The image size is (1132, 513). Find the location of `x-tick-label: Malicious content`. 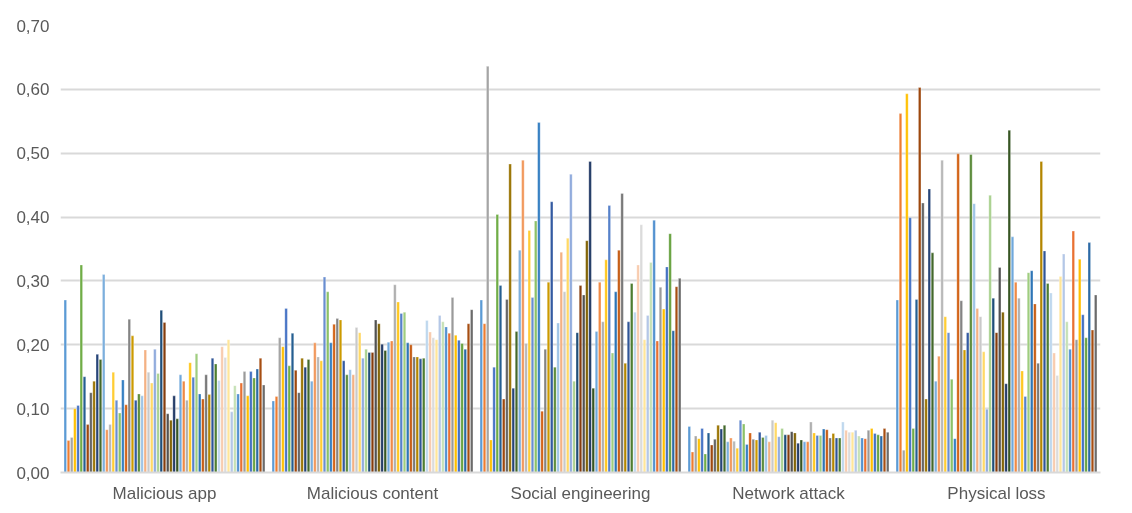

x-tick-label: Malicious content is located at coordinates (372, 493).